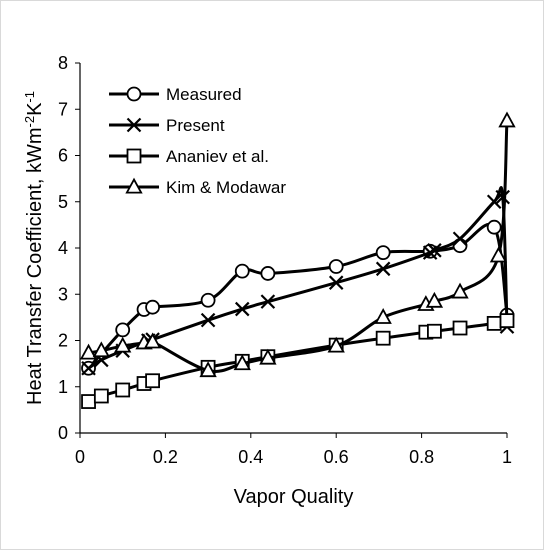 The width and height of the screenshot is (544, 551). I want to click on y-axis-title: Heat Transfer Coefficient, kWm-2K-1, so click(34, 248).